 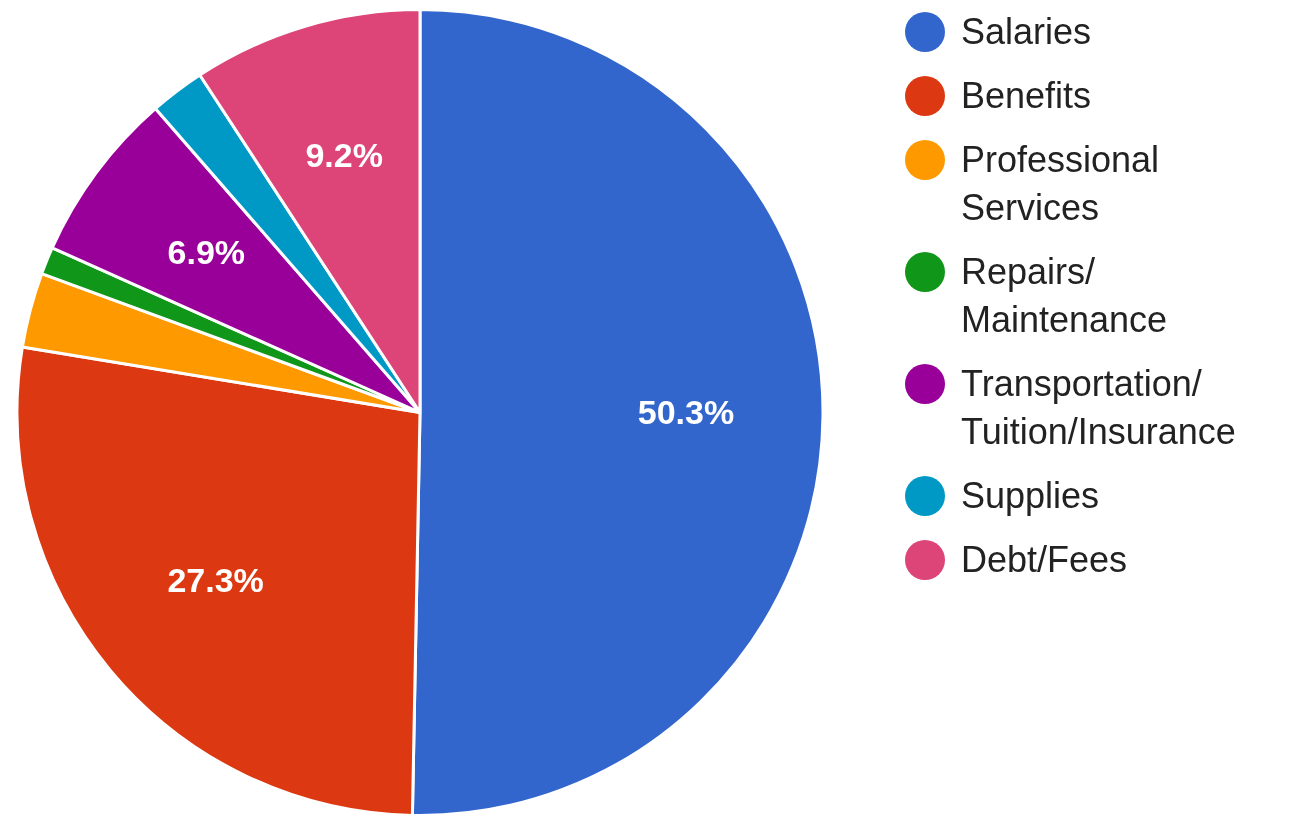 I want to click on legend-label: Benefits, so click(x=1026, y=96).